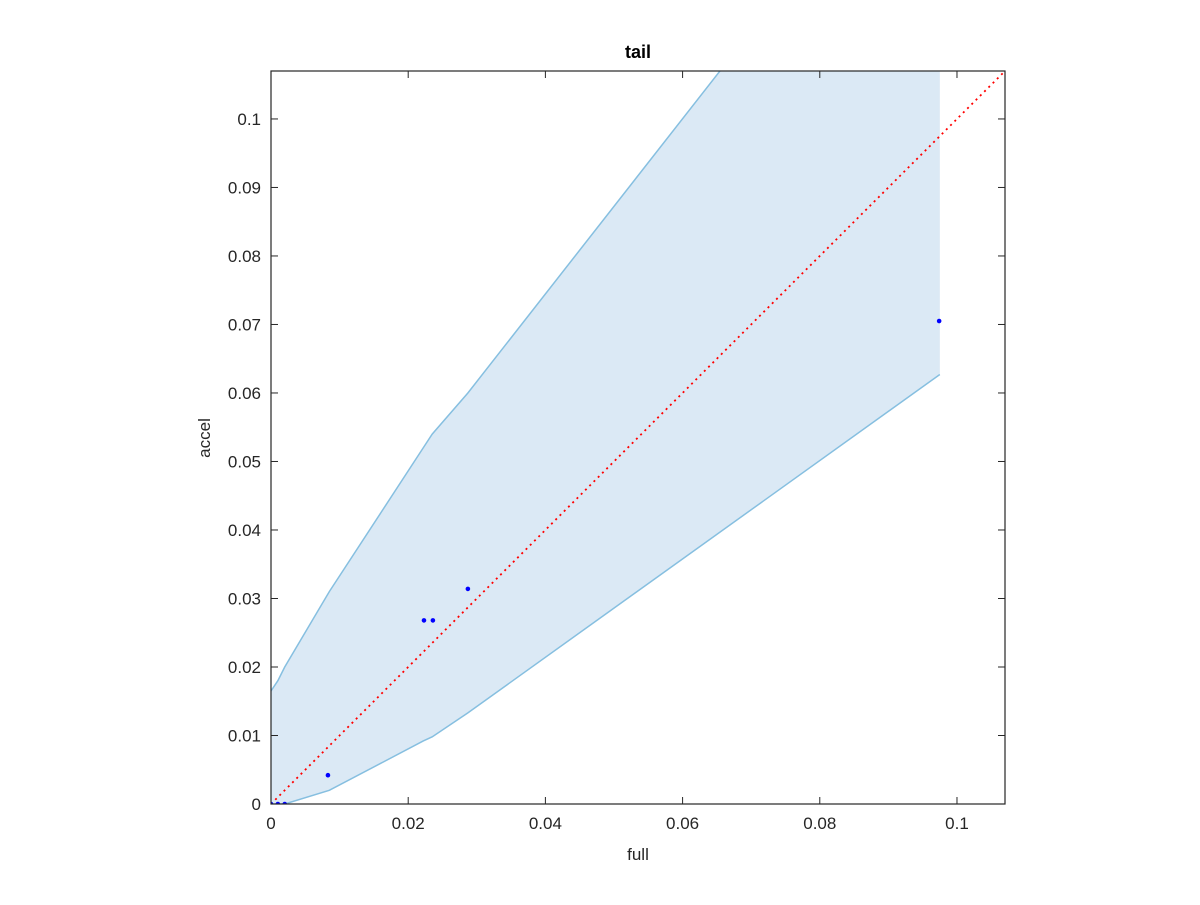 The image size is (1200, 905). Describe the element at coordinates (957, 823) in the screenshot. I see `x-tick-label: 0.1` at that location.